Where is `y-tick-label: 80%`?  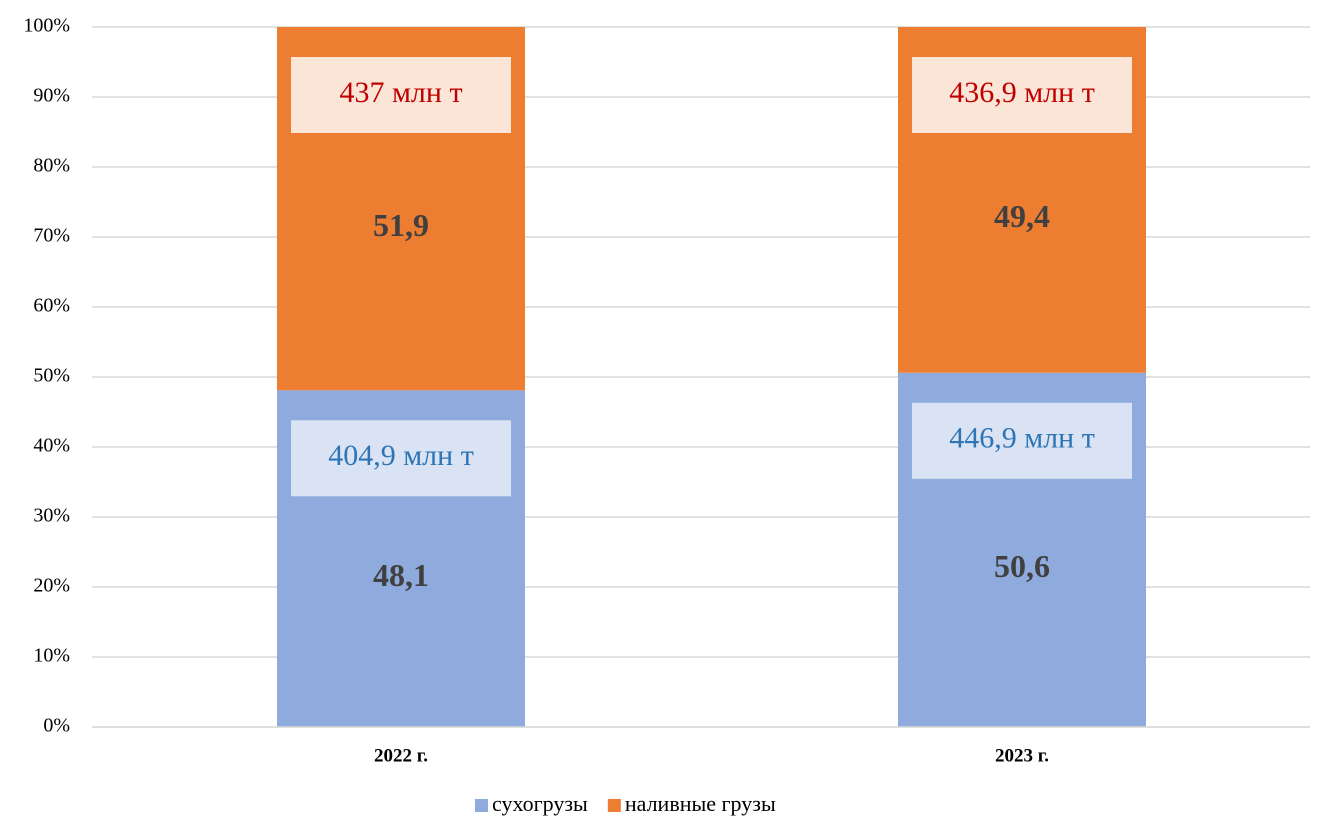 y-tick-label: 80% is located at coordinates (51, 166).